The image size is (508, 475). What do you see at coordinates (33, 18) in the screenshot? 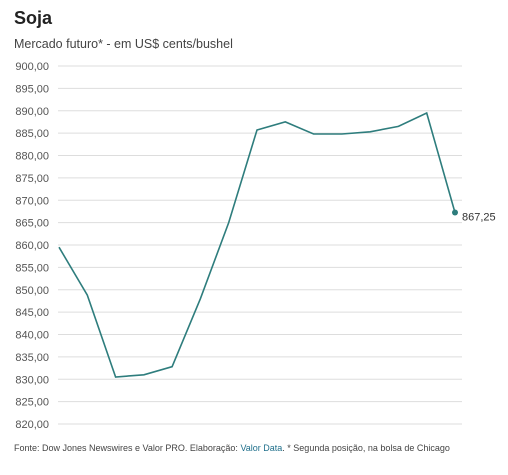
I see `chart-title: Soja` at bounding box center [33, 18].